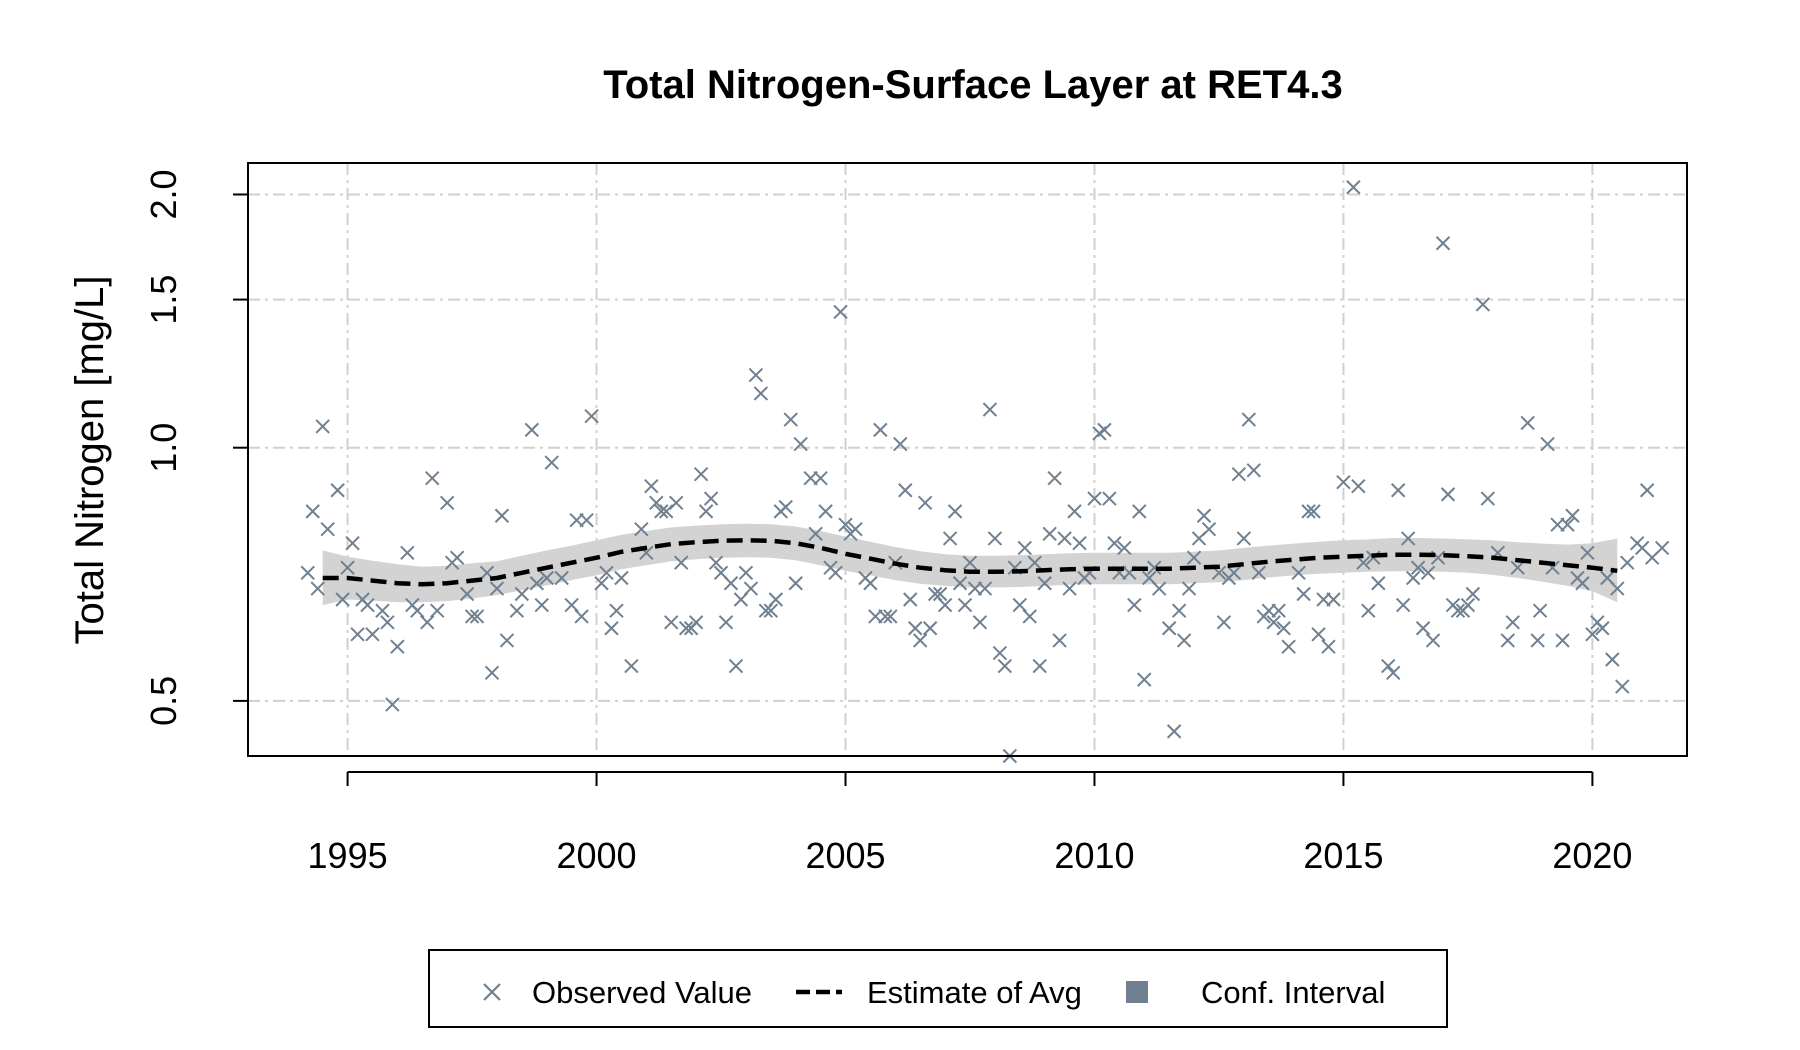 This screenshot has width=1800, height=1050. Describe the element at coordinates (1343, 855) in the screenshot. I see `x-tick-label: 2015` at that location.